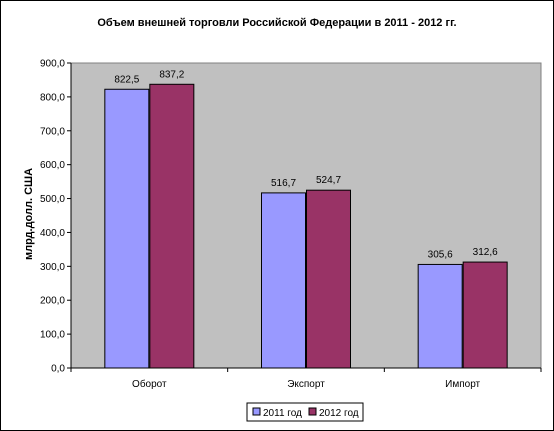  Describe the element at coordinates (52, 97) in the screenshot. I see `y-tick-label: 800,0` at that location.